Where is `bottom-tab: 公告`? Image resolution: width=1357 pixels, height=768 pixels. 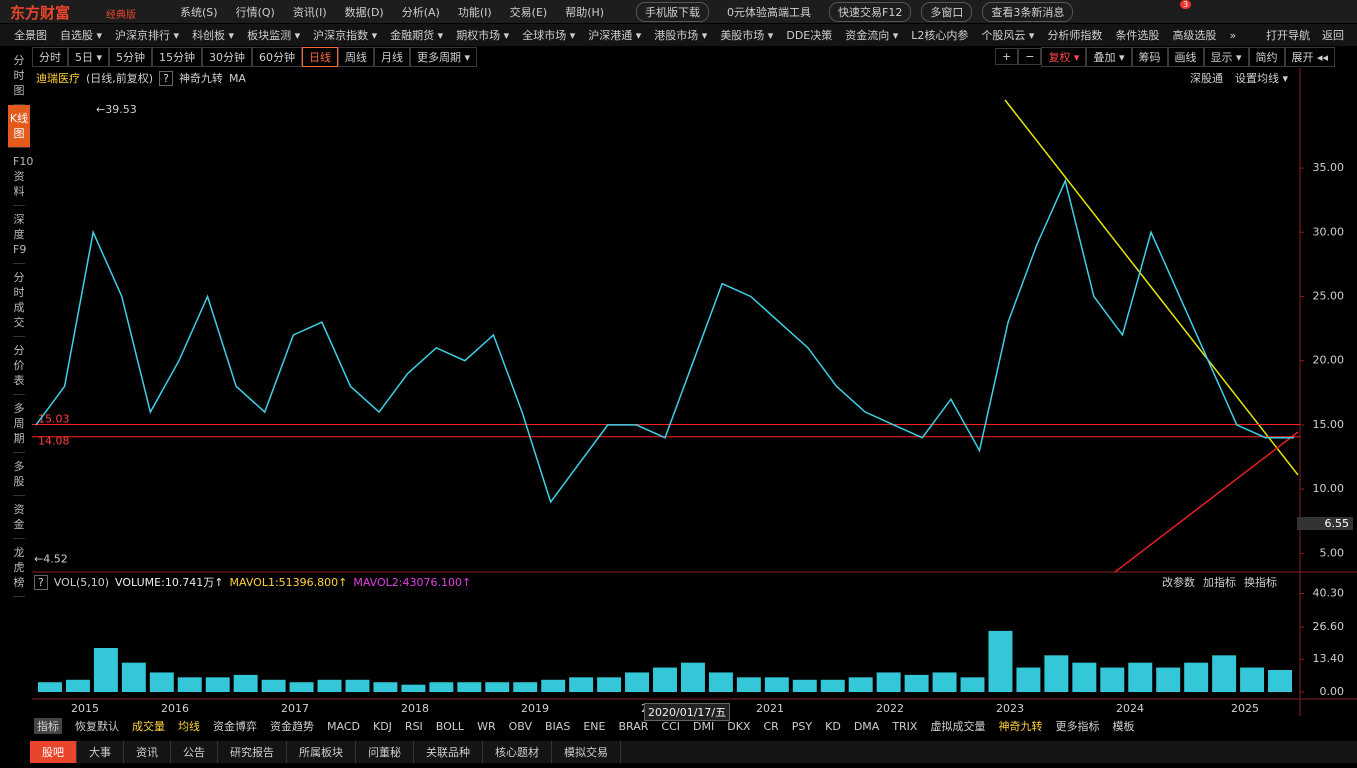
bottom-tab: 公告 is located at coordinates (194, 752).